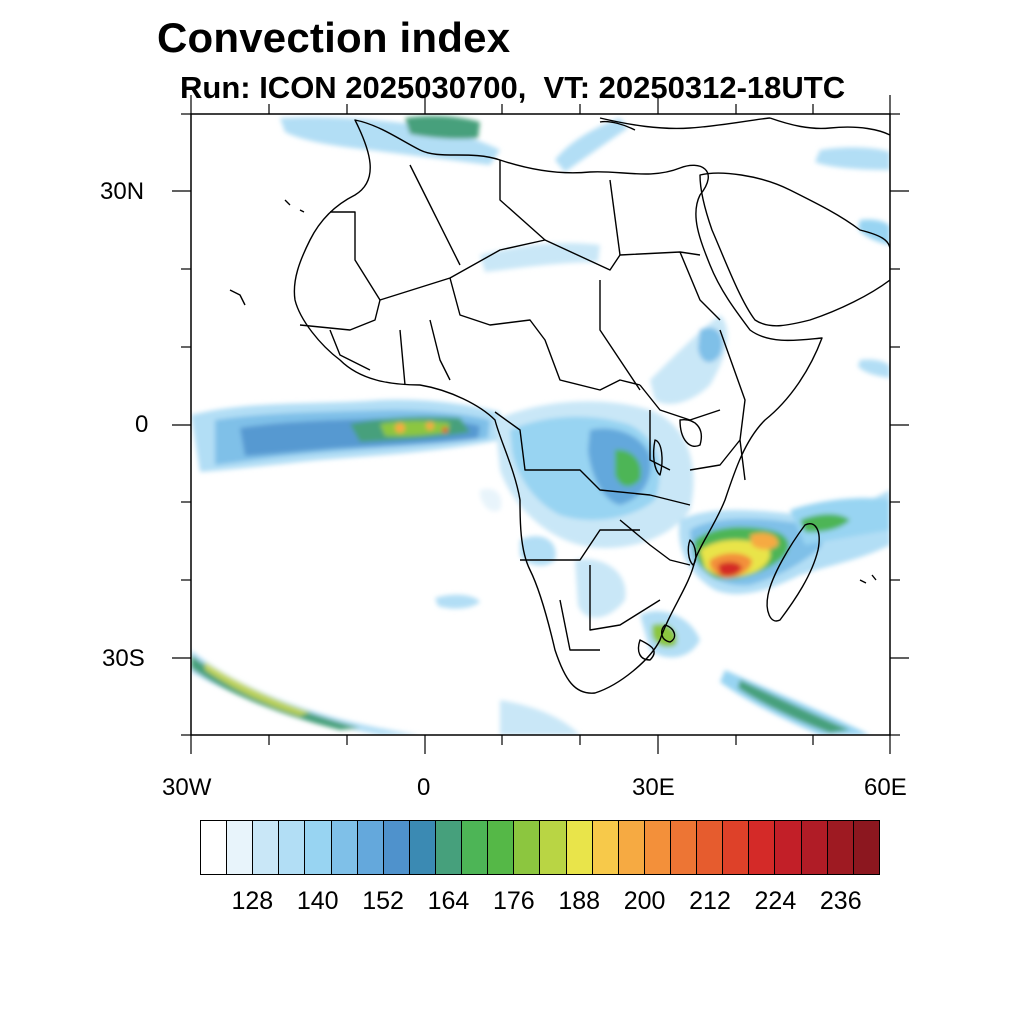 The width and height of the screenshot is (1024, 1024). What do you see at coordinates (187, 787) in the screenshot?
I see `lon-label-30w: 30W` at bounding box center [187, 787].